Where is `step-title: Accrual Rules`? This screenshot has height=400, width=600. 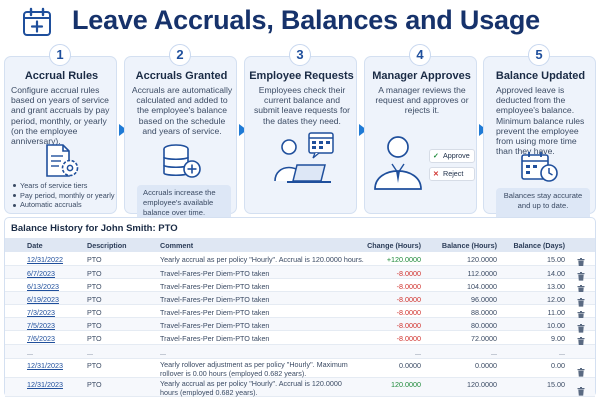
step-title: Accrual Rules is located at coordinates (61, 76).